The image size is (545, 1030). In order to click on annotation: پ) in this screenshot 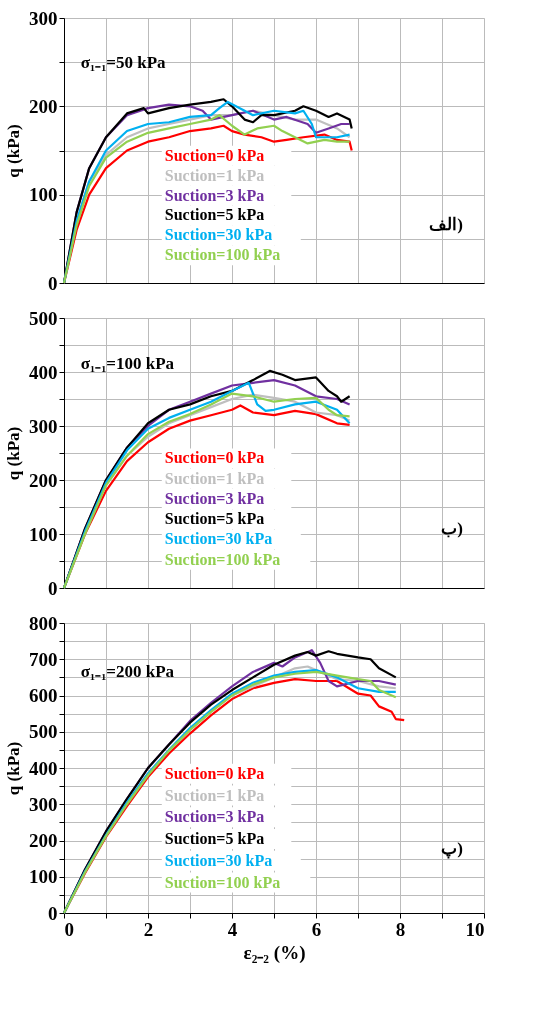, I will do `click(452, 849)`.